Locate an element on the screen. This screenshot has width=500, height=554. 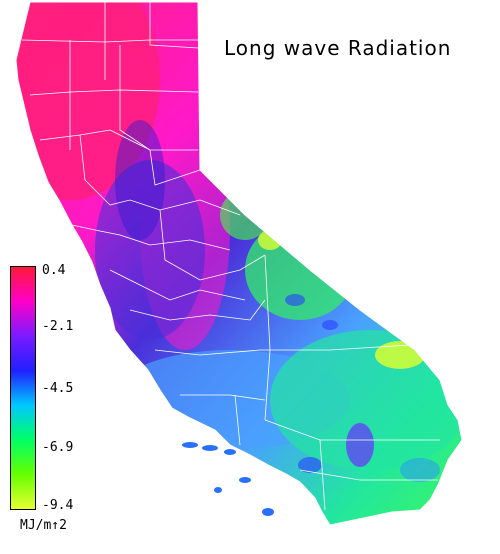
legend-tick-label: -9.4 is located at coordinates (58, 505).